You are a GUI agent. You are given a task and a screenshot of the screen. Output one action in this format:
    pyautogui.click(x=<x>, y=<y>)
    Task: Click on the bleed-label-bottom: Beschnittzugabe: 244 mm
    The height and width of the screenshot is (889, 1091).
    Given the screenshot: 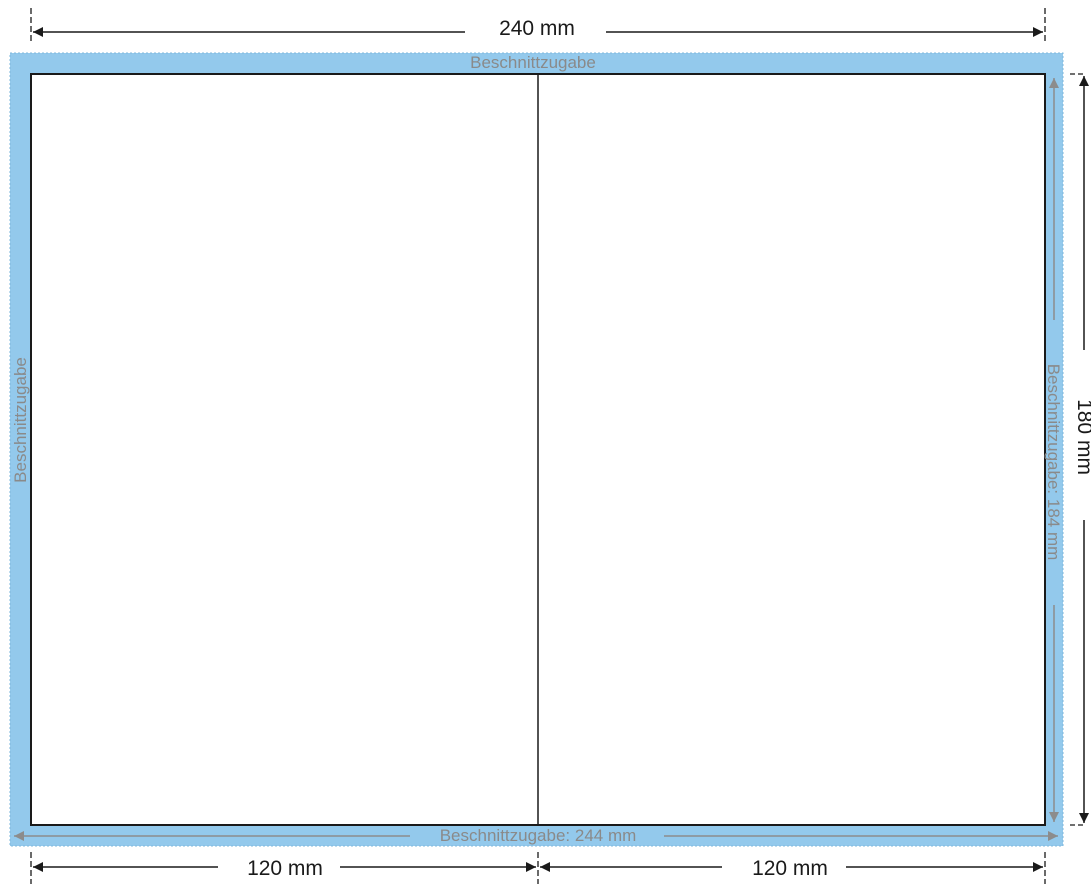 What is the action you would take?
    pyautogui.click(x=538, y=835)
    